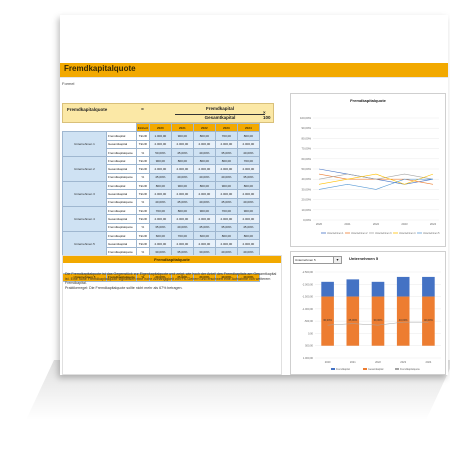 The image size is (450, 450). What do you see at coordinates (142, 186) in the screenshot?
I see `unit-cell: TEUR` at bounding box center [142, 186].